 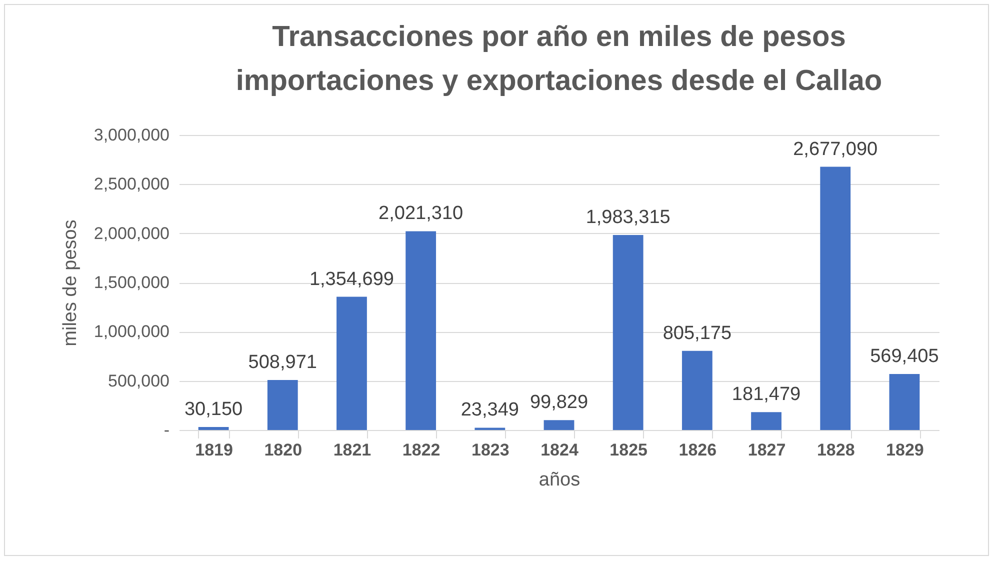 What do you see at coordinates (489, 410) in the screenshot?
I see `data-label: 23,349` at bounding box center [489, 410].